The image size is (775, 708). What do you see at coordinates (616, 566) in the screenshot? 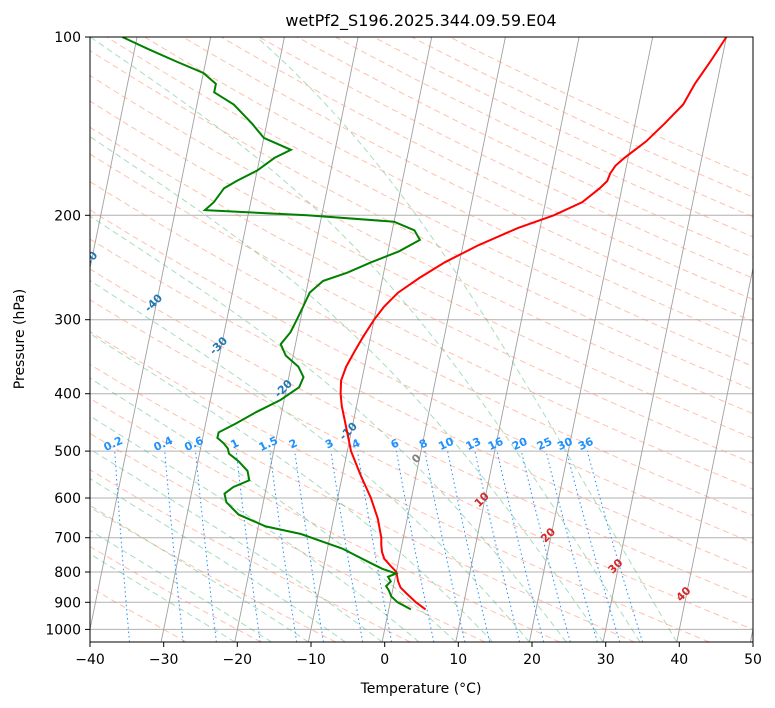
I see `isotherm-label: 30` at bounding box center [616, 566].